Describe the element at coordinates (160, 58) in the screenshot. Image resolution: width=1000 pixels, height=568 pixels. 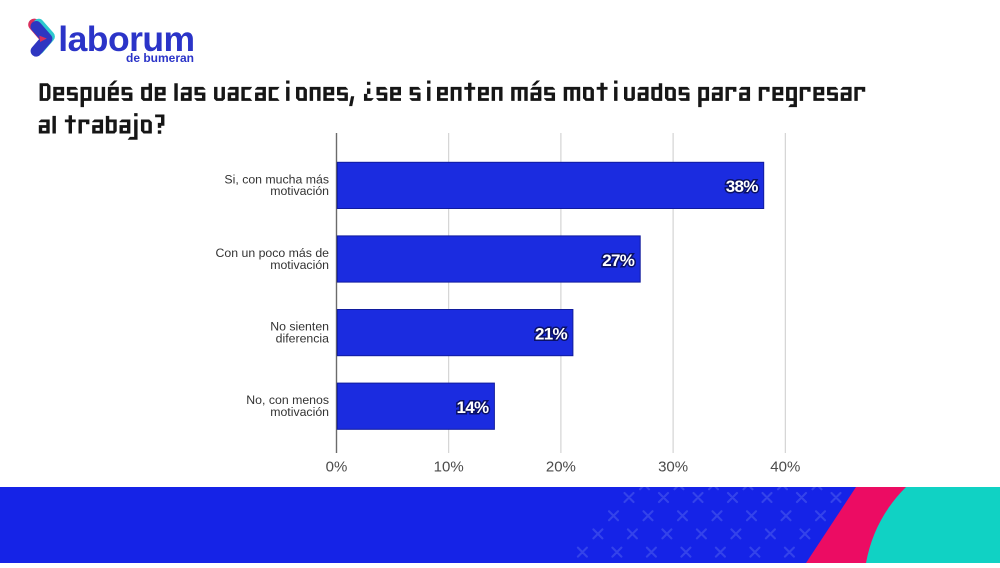
I see `svg-text: de bumeran` at that location.